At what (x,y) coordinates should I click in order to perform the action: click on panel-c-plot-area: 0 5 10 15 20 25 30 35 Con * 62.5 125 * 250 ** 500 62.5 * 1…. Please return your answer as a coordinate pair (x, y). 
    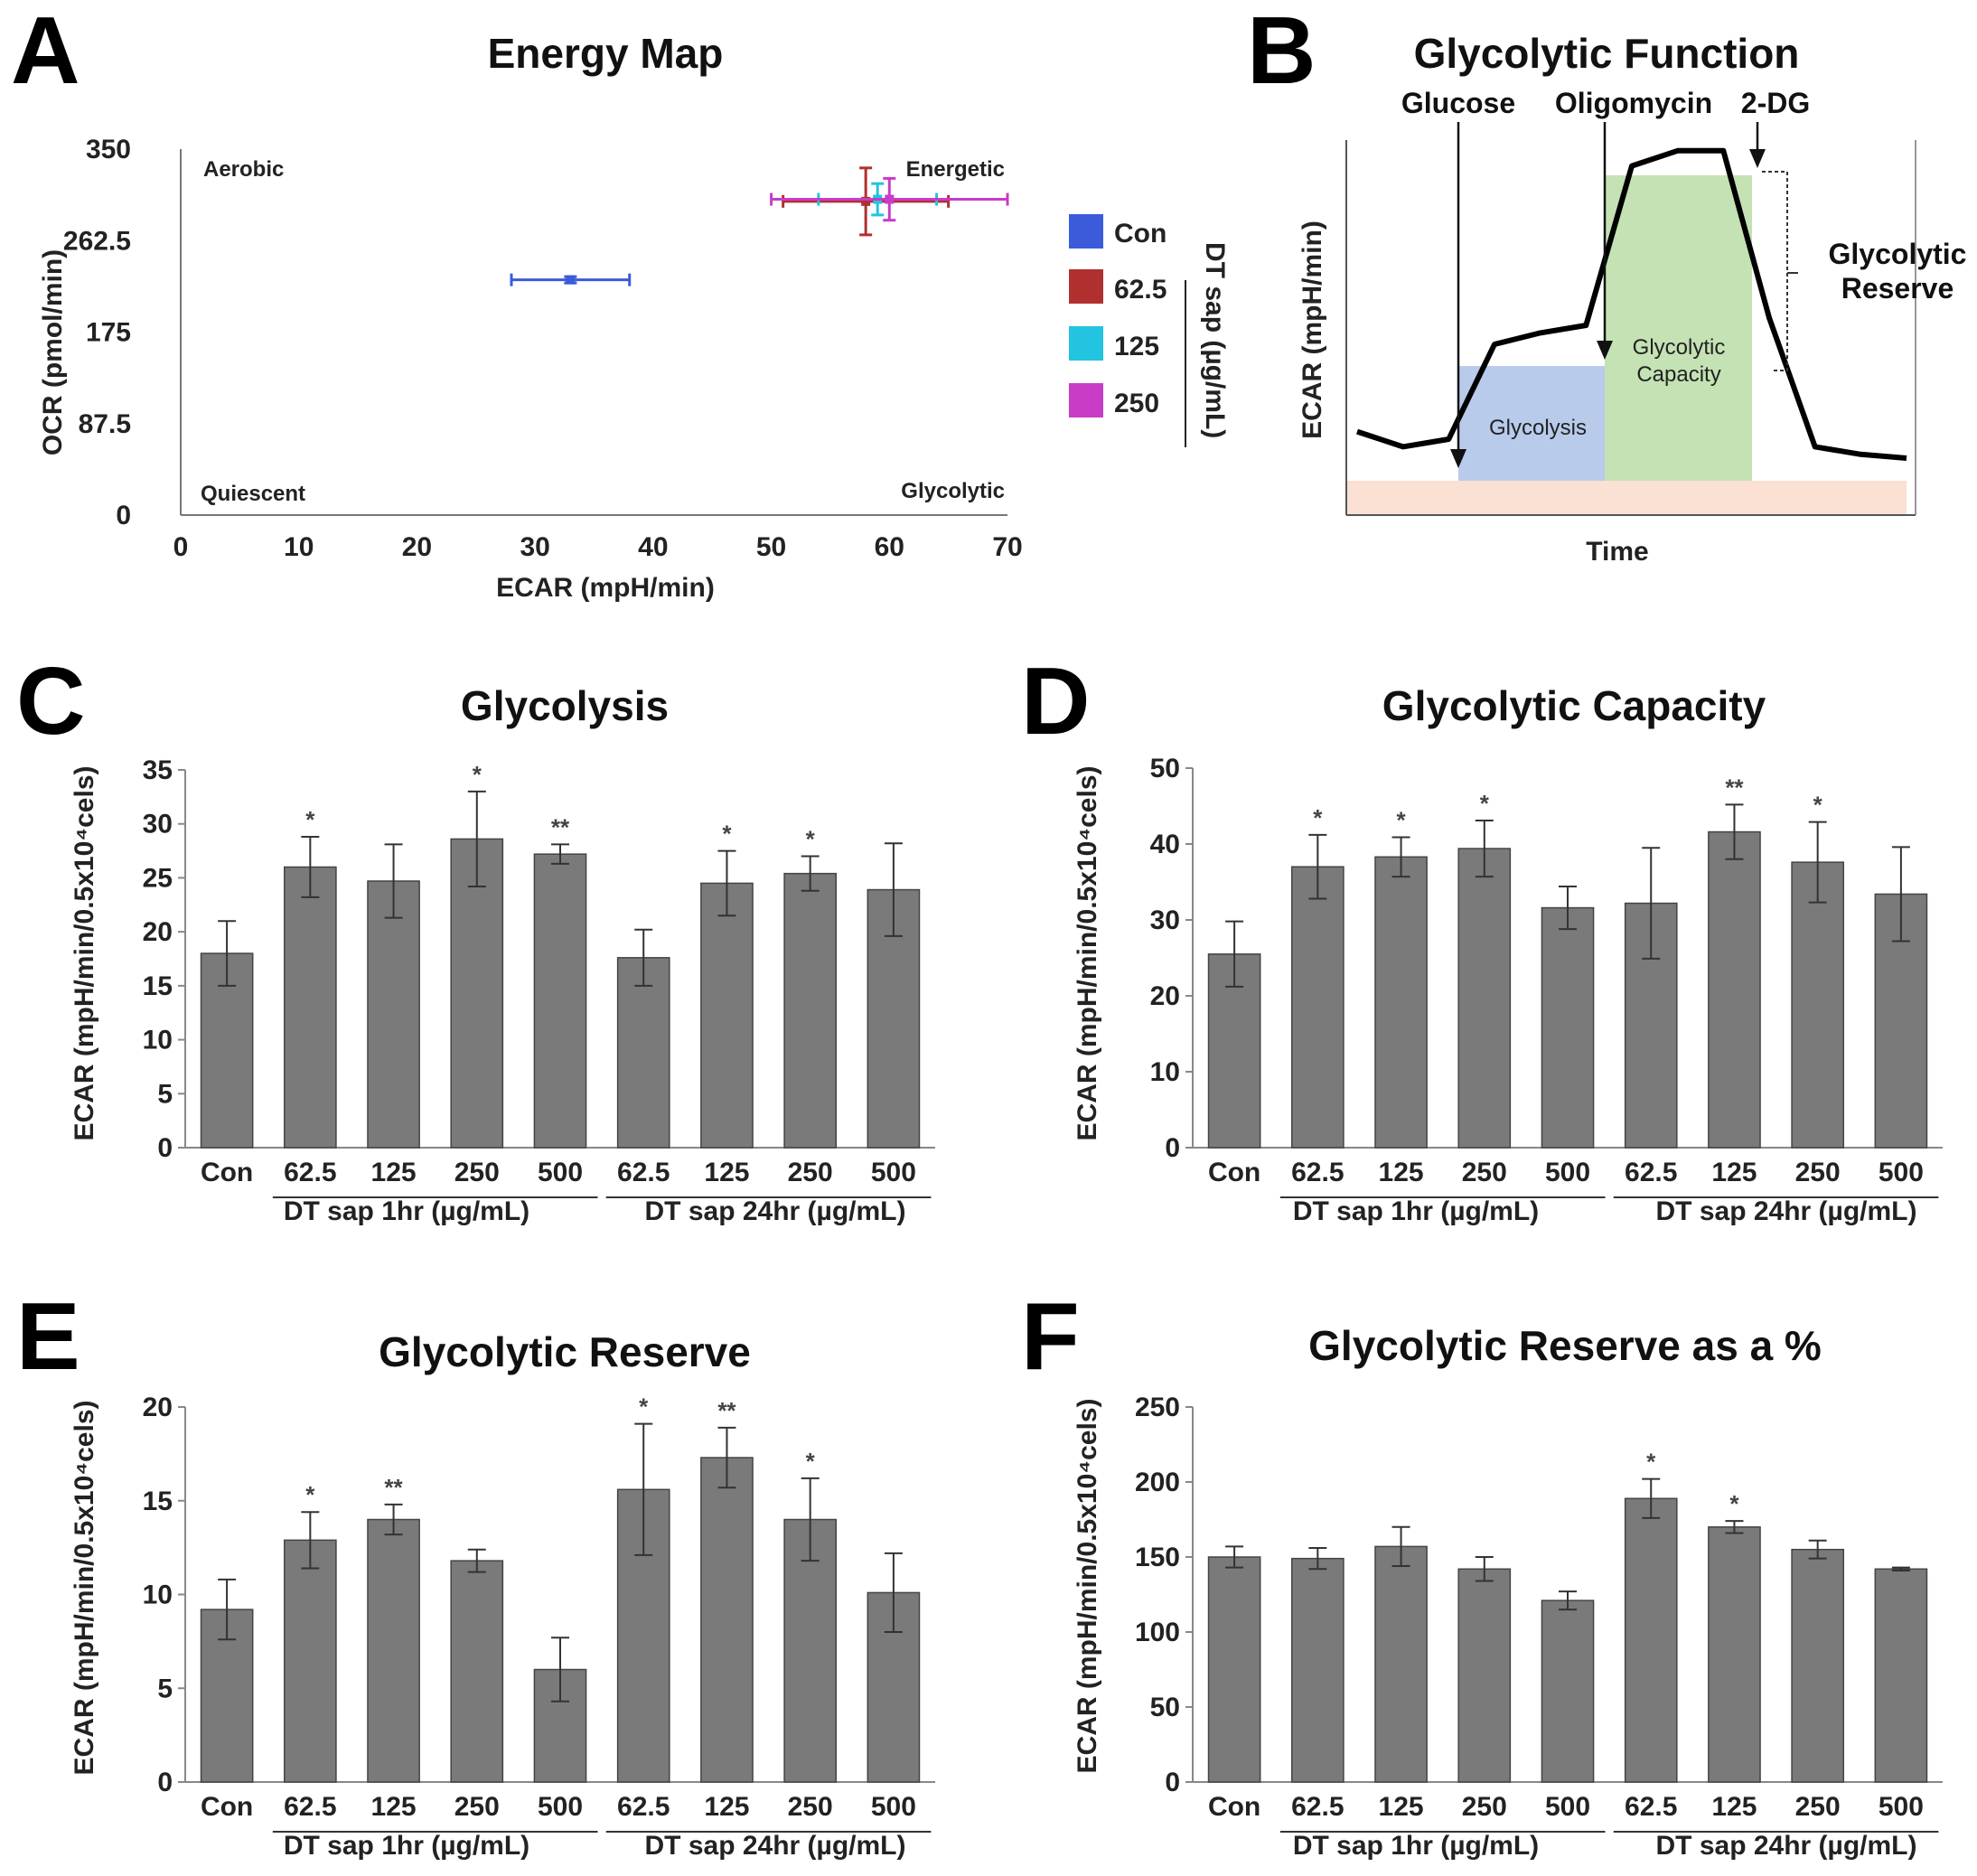
    Looking at the image, I should click on (539, 977).